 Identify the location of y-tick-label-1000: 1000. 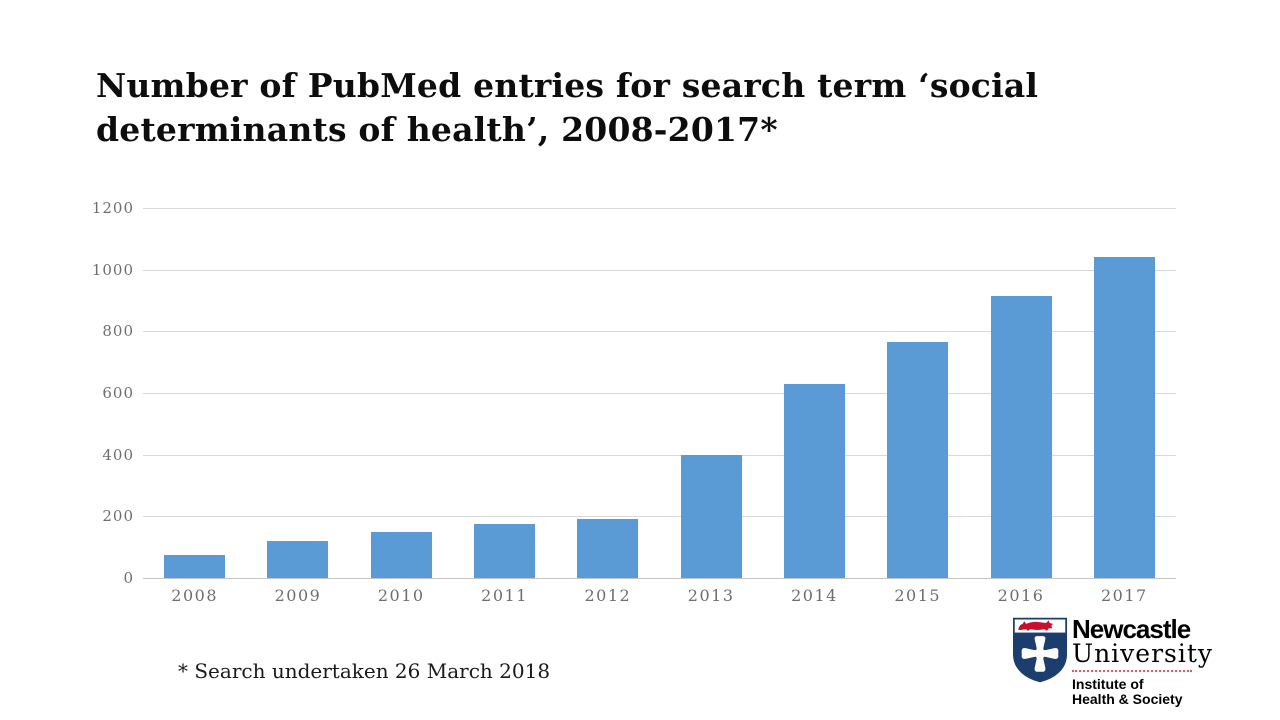
(112, 269).